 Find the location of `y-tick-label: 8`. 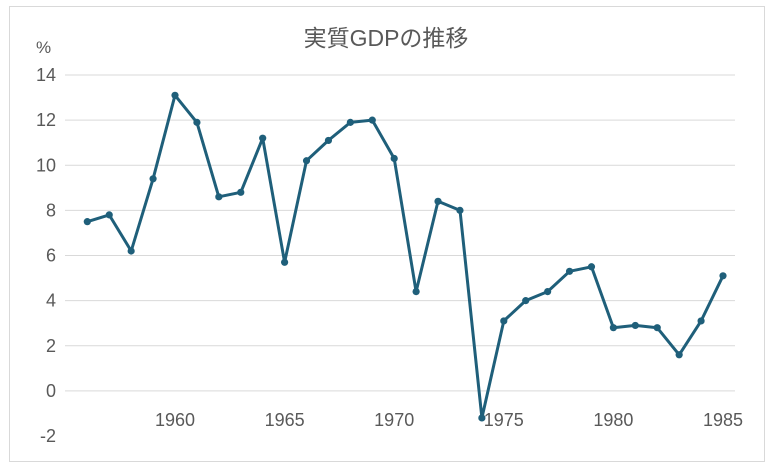

y-tick-label: 8 is located at coordinates (51, 210).